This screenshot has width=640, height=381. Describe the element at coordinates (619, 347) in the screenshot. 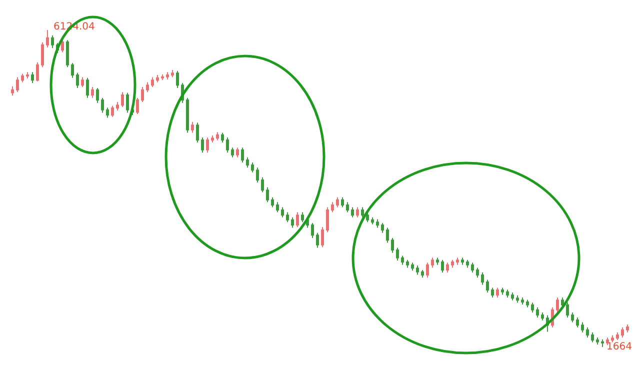

I see `annotation: 1664` at that location.